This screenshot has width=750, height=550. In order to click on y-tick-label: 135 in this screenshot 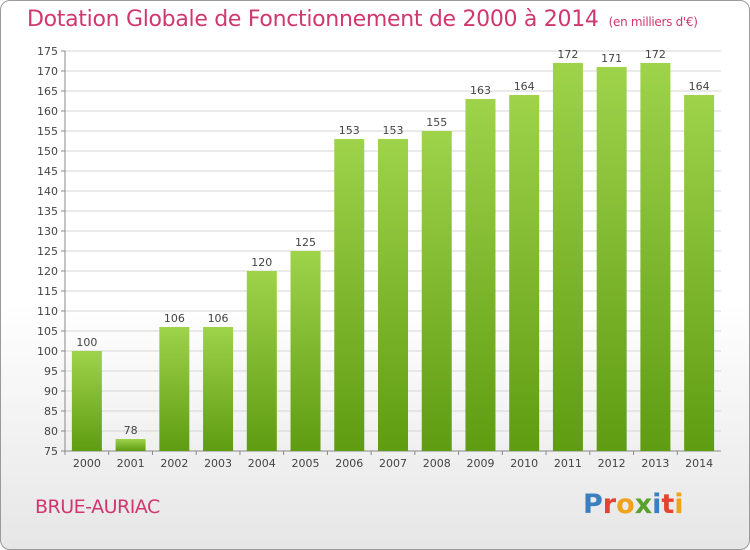, I will do `click(47, 211)`.